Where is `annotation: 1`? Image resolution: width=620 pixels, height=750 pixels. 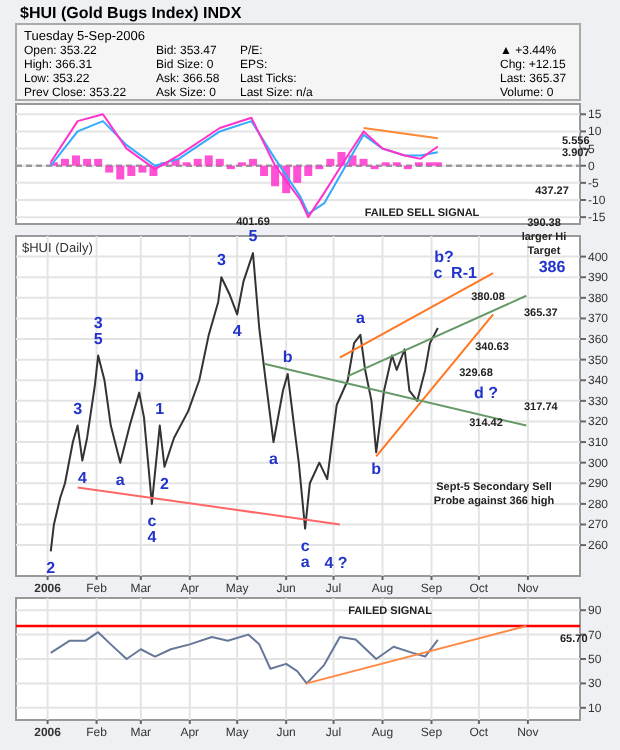
annotation: 1 is located at coordinates (160, 408).